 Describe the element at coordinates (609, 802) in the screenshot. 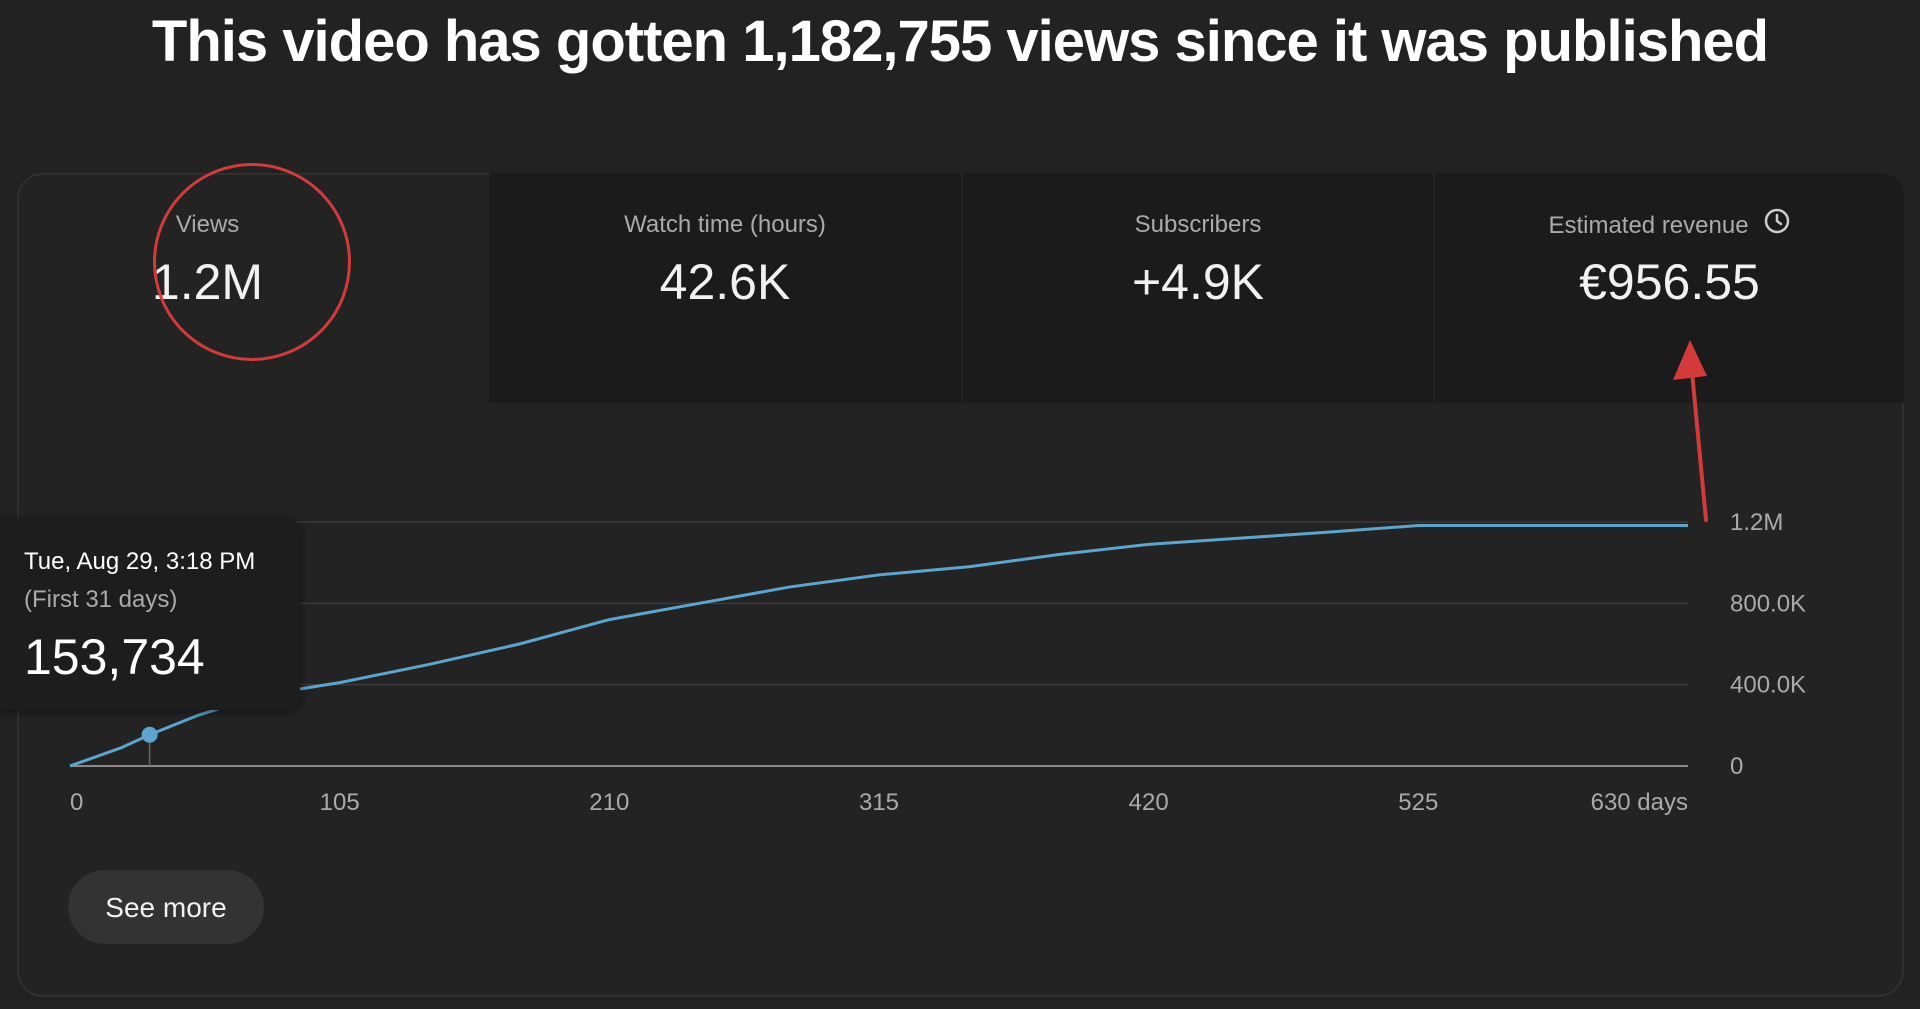

I see `x-tick-label: 210` at that location.